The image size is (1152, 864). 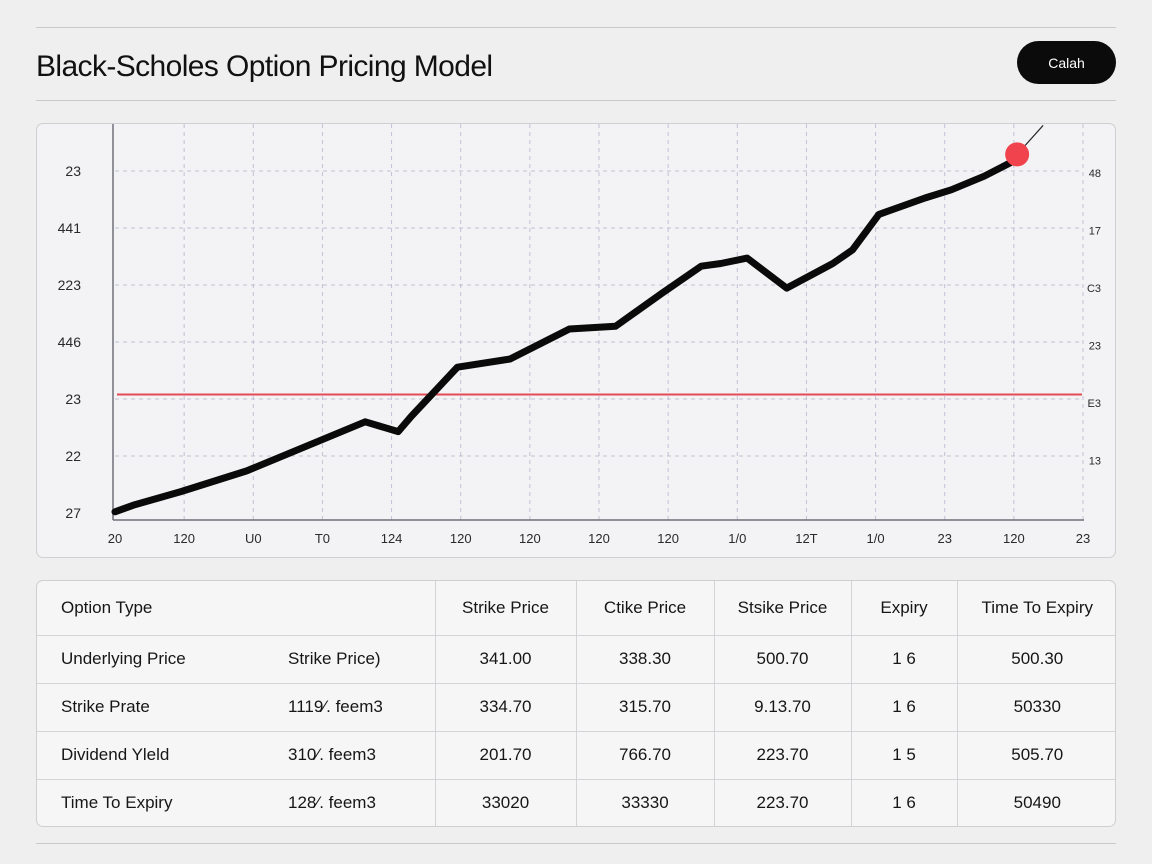 I want to click on bottom-divider, so click(x=576, y=843).